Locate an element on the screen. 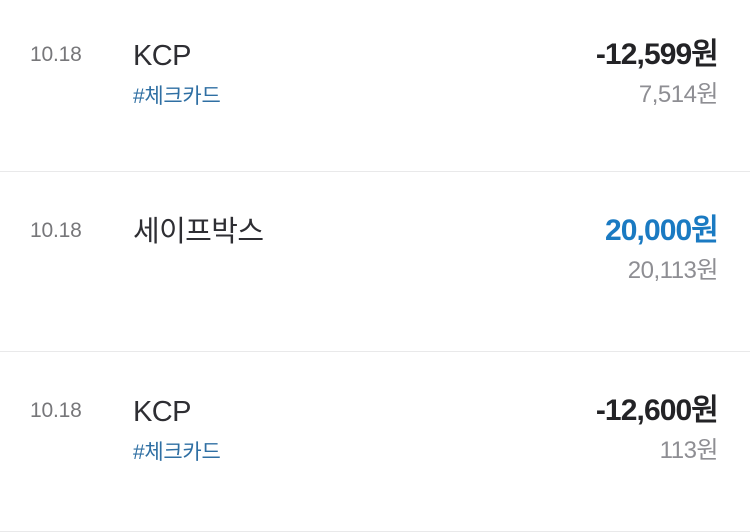 The height and width of the screenshot is (532, 750). transaction-amount: -12,600원 is located at coordinates (657, 410).